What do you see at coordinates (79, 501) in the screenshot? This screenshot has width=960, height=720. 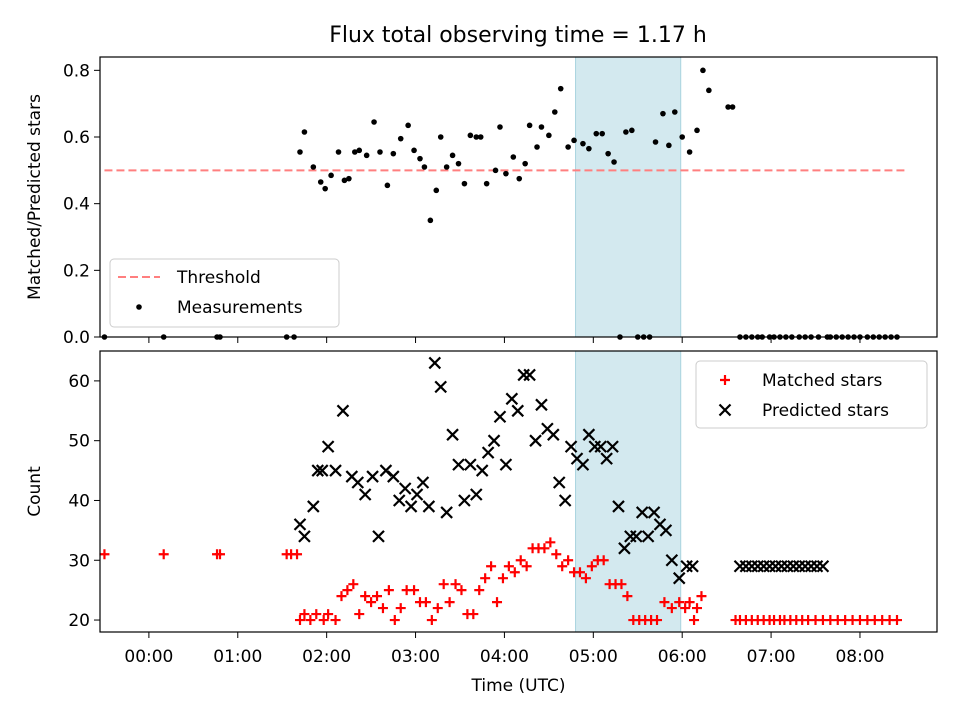 I see `bottom-y-tick-label: 40` at bounding box center [79, 501].